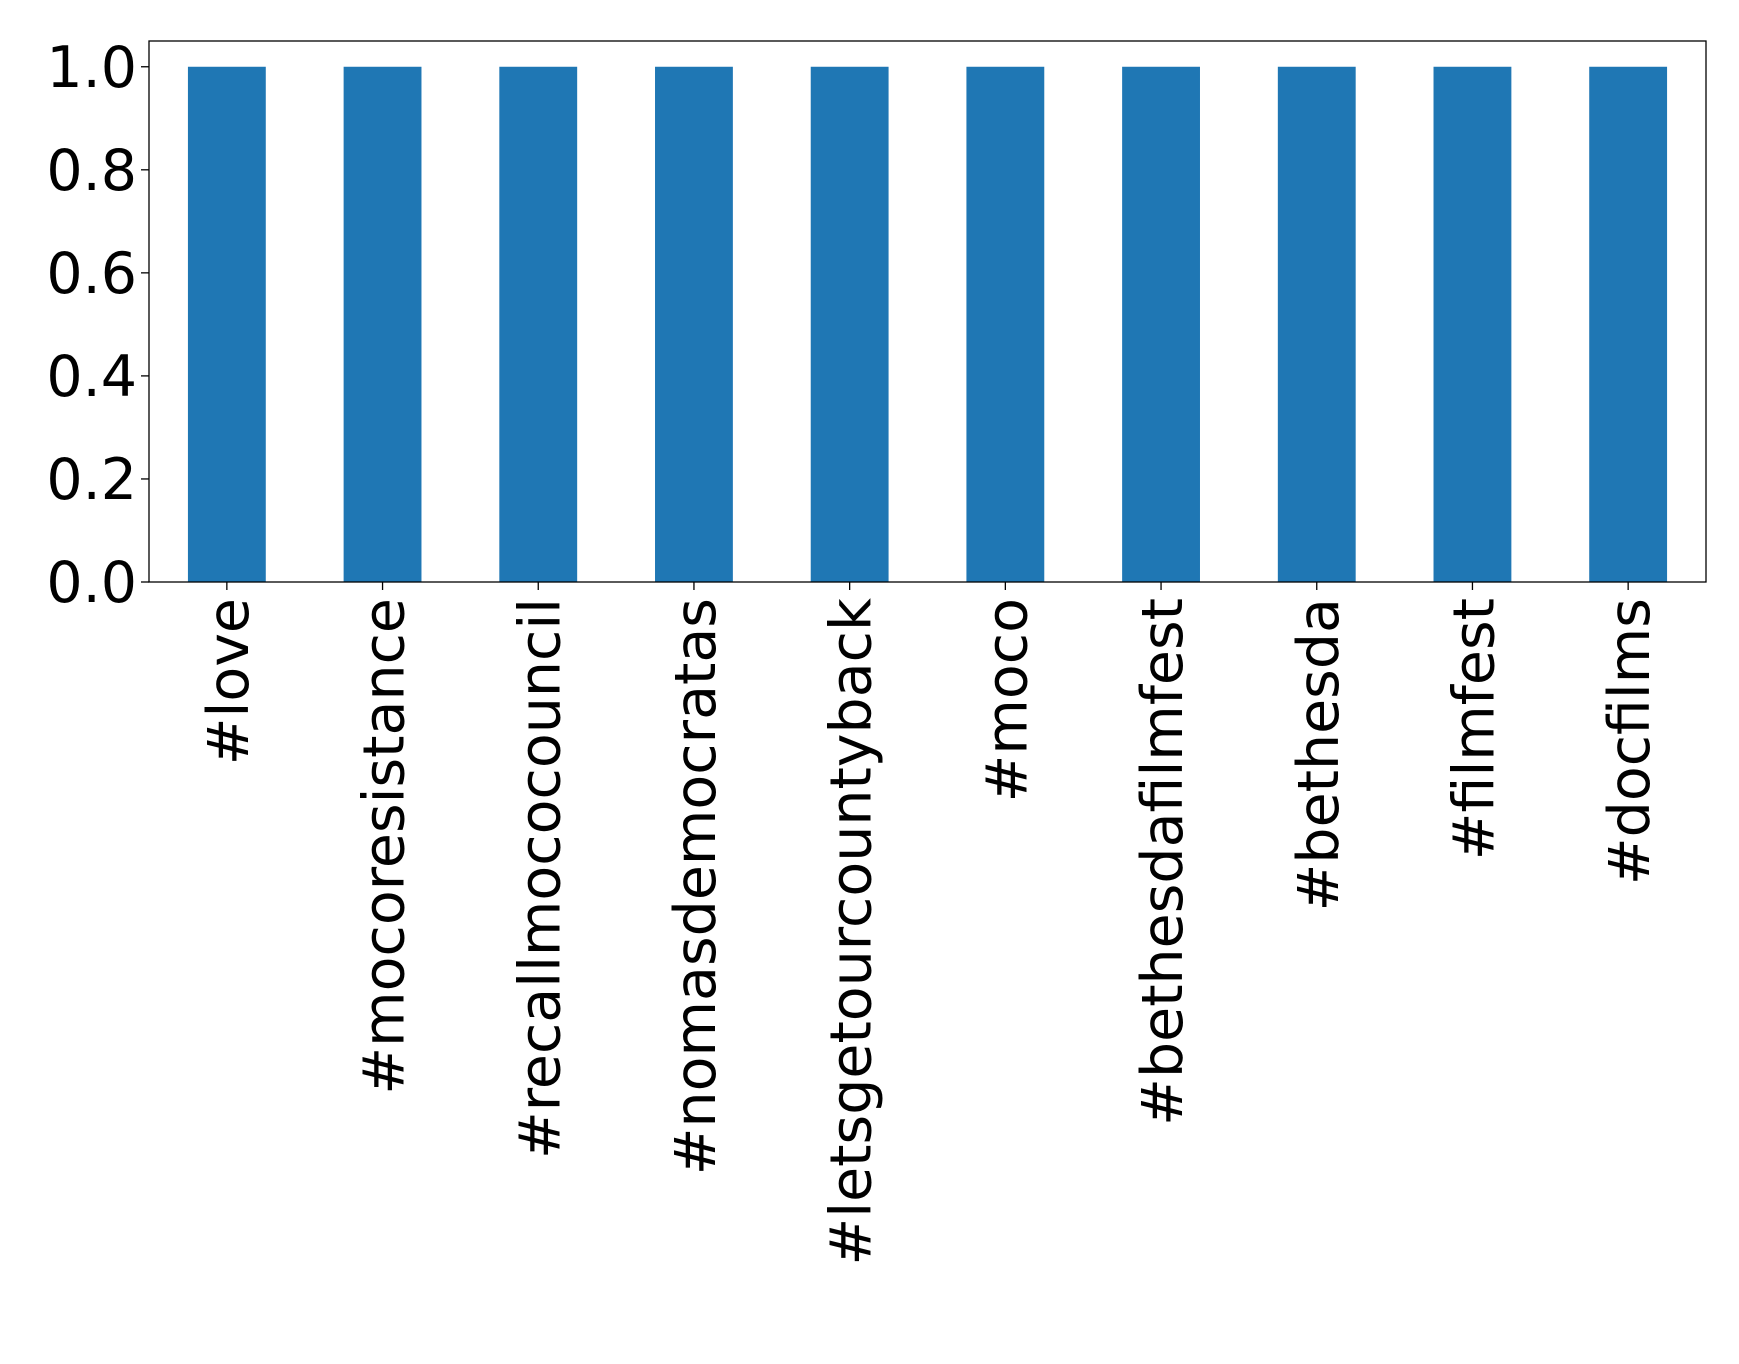  I want to click on y-tick-label: 0.0, so click(91, 583).